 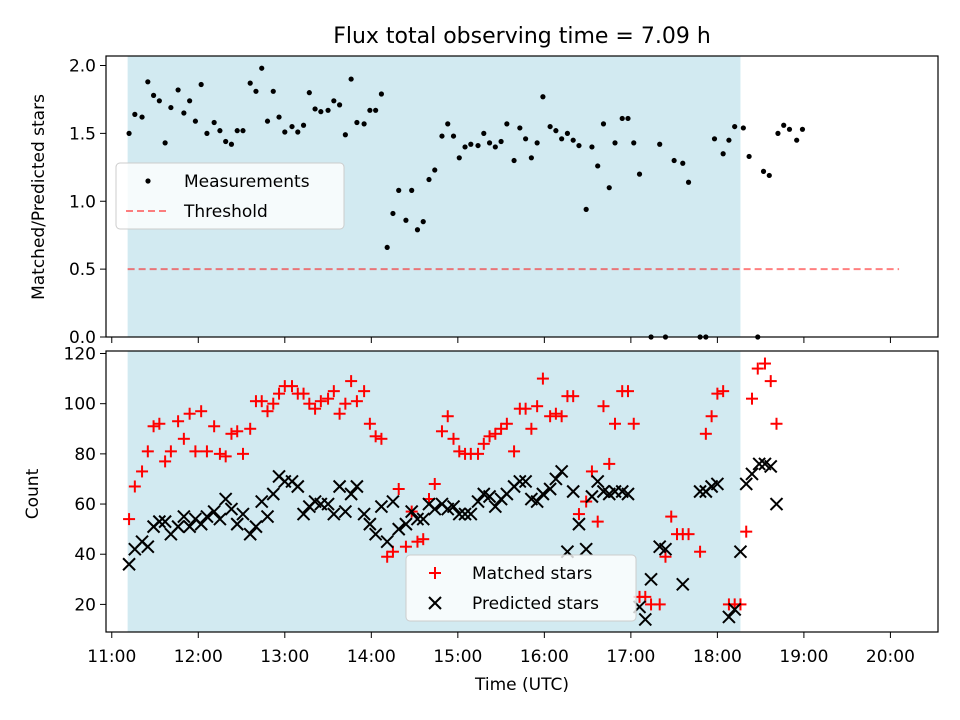 What do you see at coordinates (85, 455) in the screenshot?
I see `count-y-tick-label: 80` at bounding box center [85, 455].